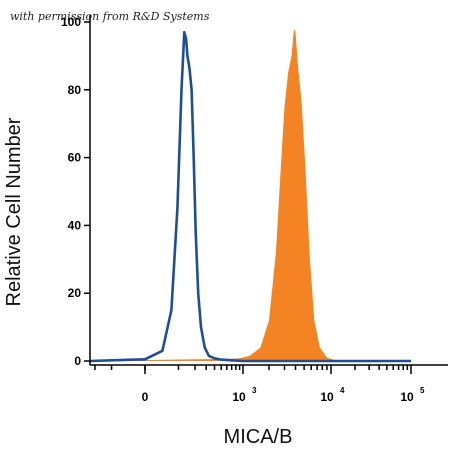 The width and height of the screenshot is (450, 450). Describe the element at coordinates (259, 384) in the screenshot. I see `x-ticks: 0 10 3 10 4 10 5` at that location.